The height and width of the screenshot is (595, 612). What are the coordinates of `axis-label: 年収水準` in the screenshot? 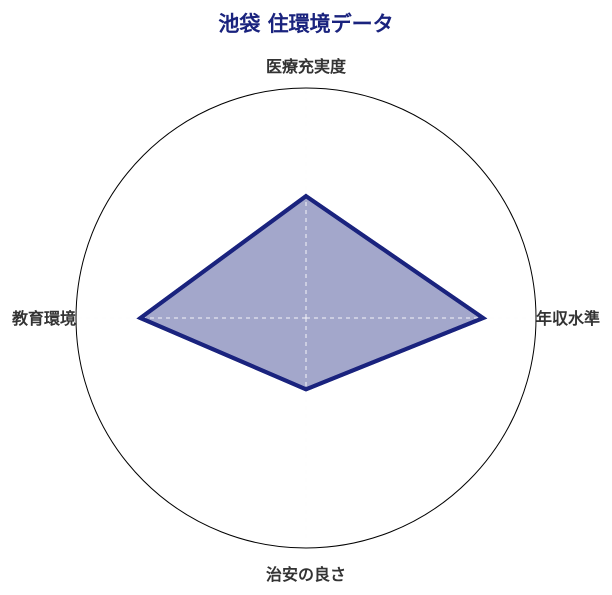 It's located at (568, 318).